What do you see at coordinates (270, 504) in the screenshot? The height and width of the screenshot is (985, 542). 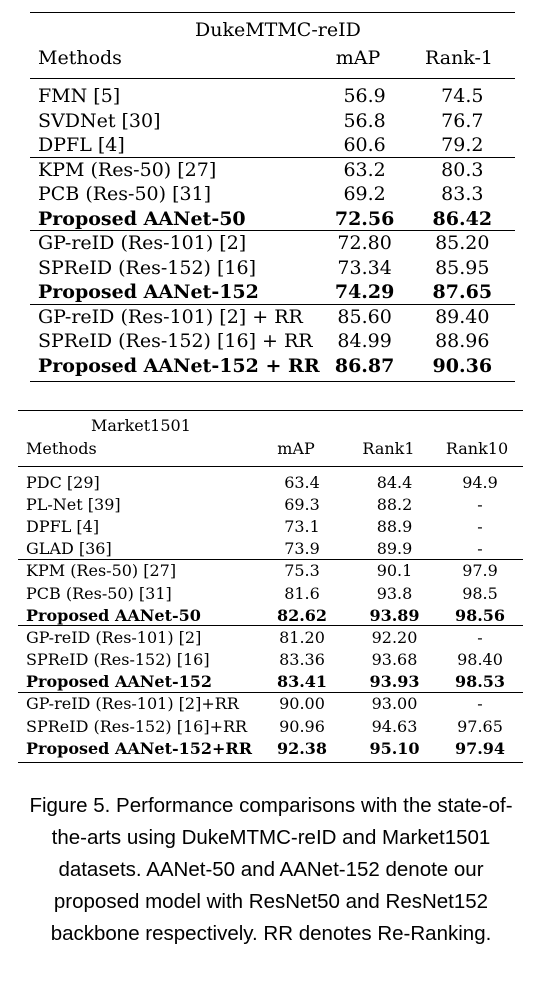 I see `table-row: PL-Net [39] 69.3 88.2 -` at bounding box center [270, 504].